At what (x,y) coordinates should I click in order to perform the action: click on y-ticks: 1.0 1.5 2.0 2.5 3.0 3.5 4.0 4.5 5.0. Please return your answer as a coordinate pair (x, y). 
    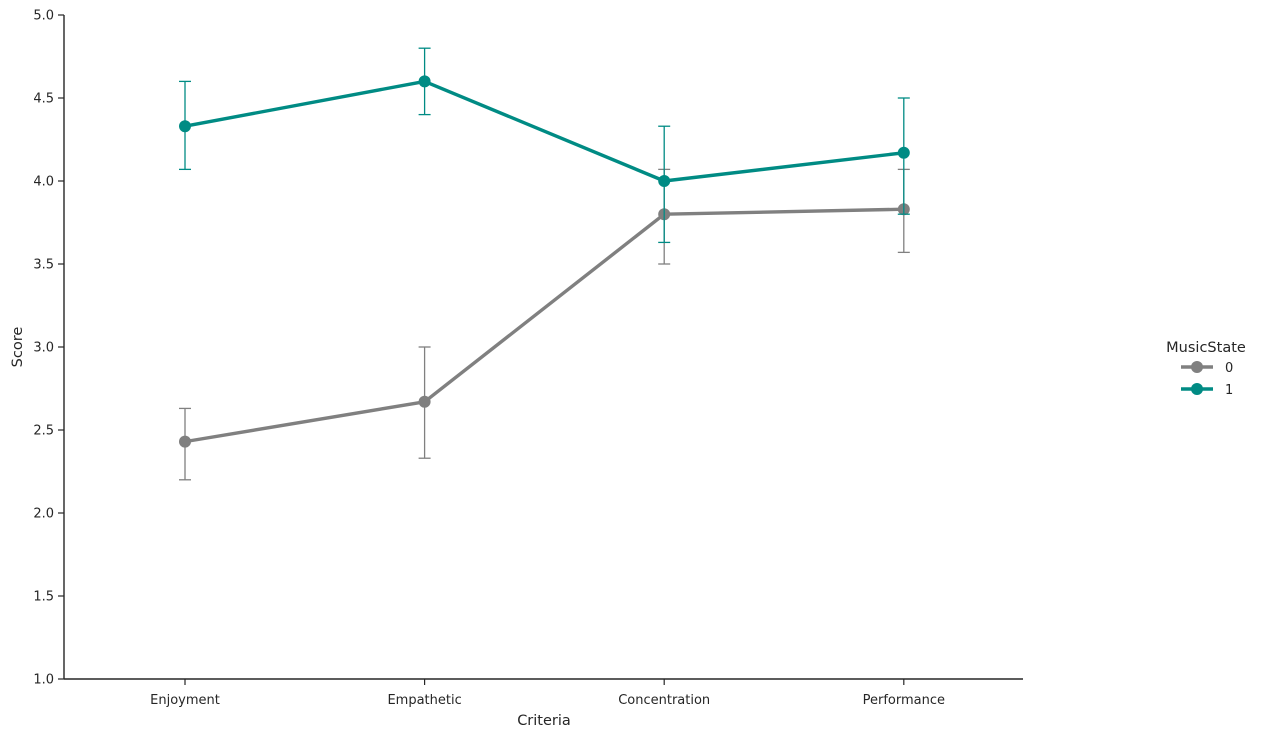
    Looking at the image, I should click on (48, 348).